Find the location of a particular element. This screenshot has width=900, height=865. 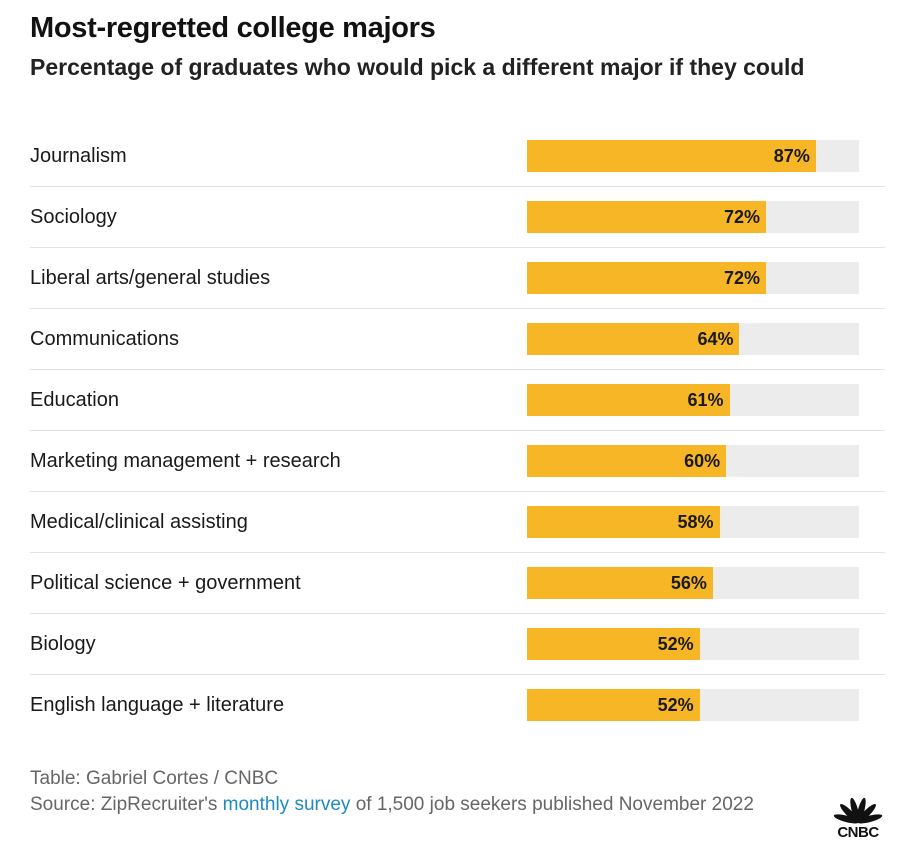

bar-track: 61% is located at coordinates (693, 400).